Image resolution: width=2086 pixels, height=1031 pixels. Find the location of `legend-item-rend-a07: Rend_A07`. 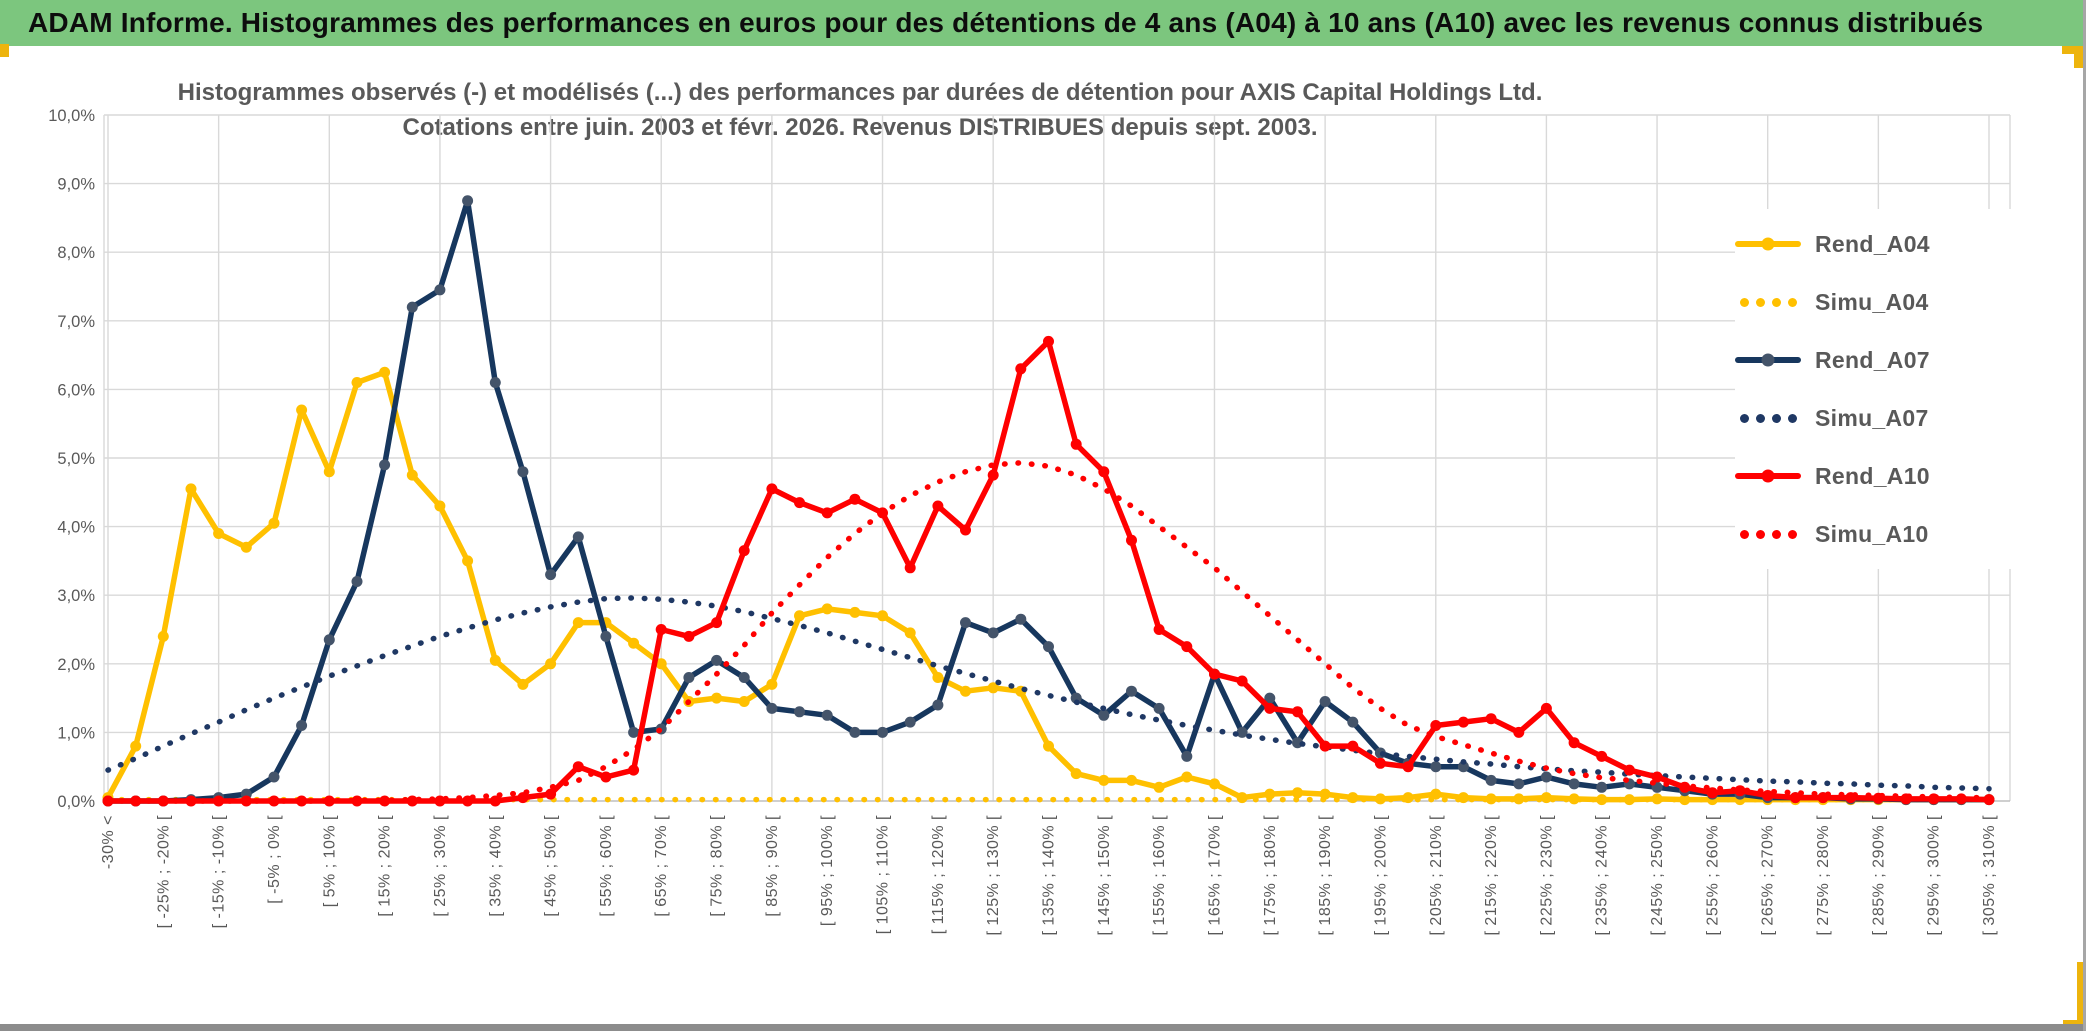

legend-item-rend-a07: Rend_A07 is located at coordinates (1900, 360).